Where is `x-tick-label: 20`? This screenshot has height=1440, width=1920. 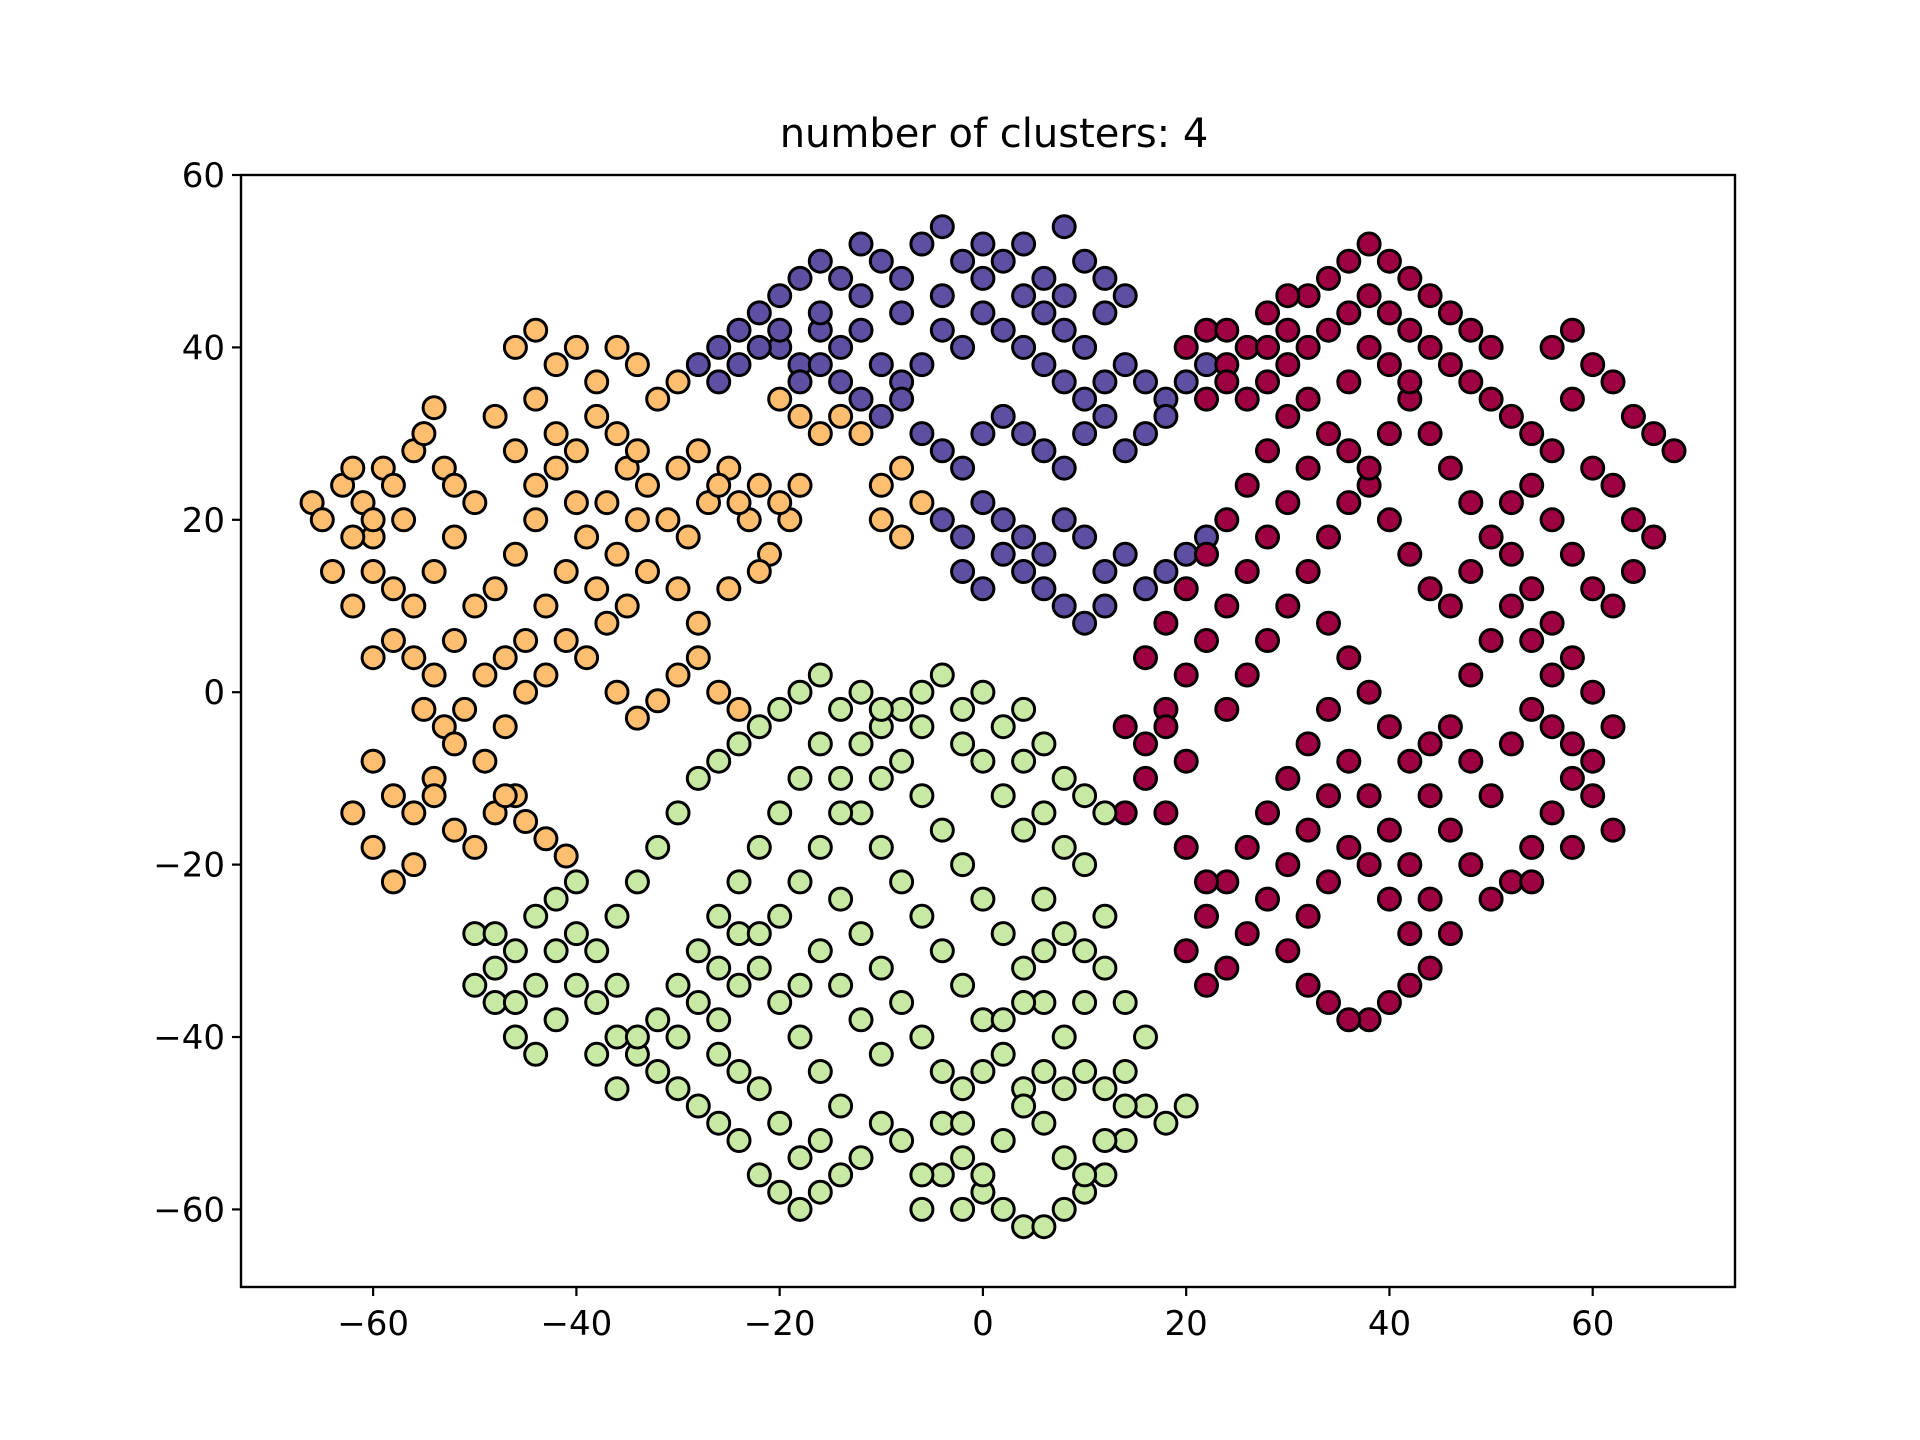
x-tick-label: 20 is located at coordinates (1186, 1324).